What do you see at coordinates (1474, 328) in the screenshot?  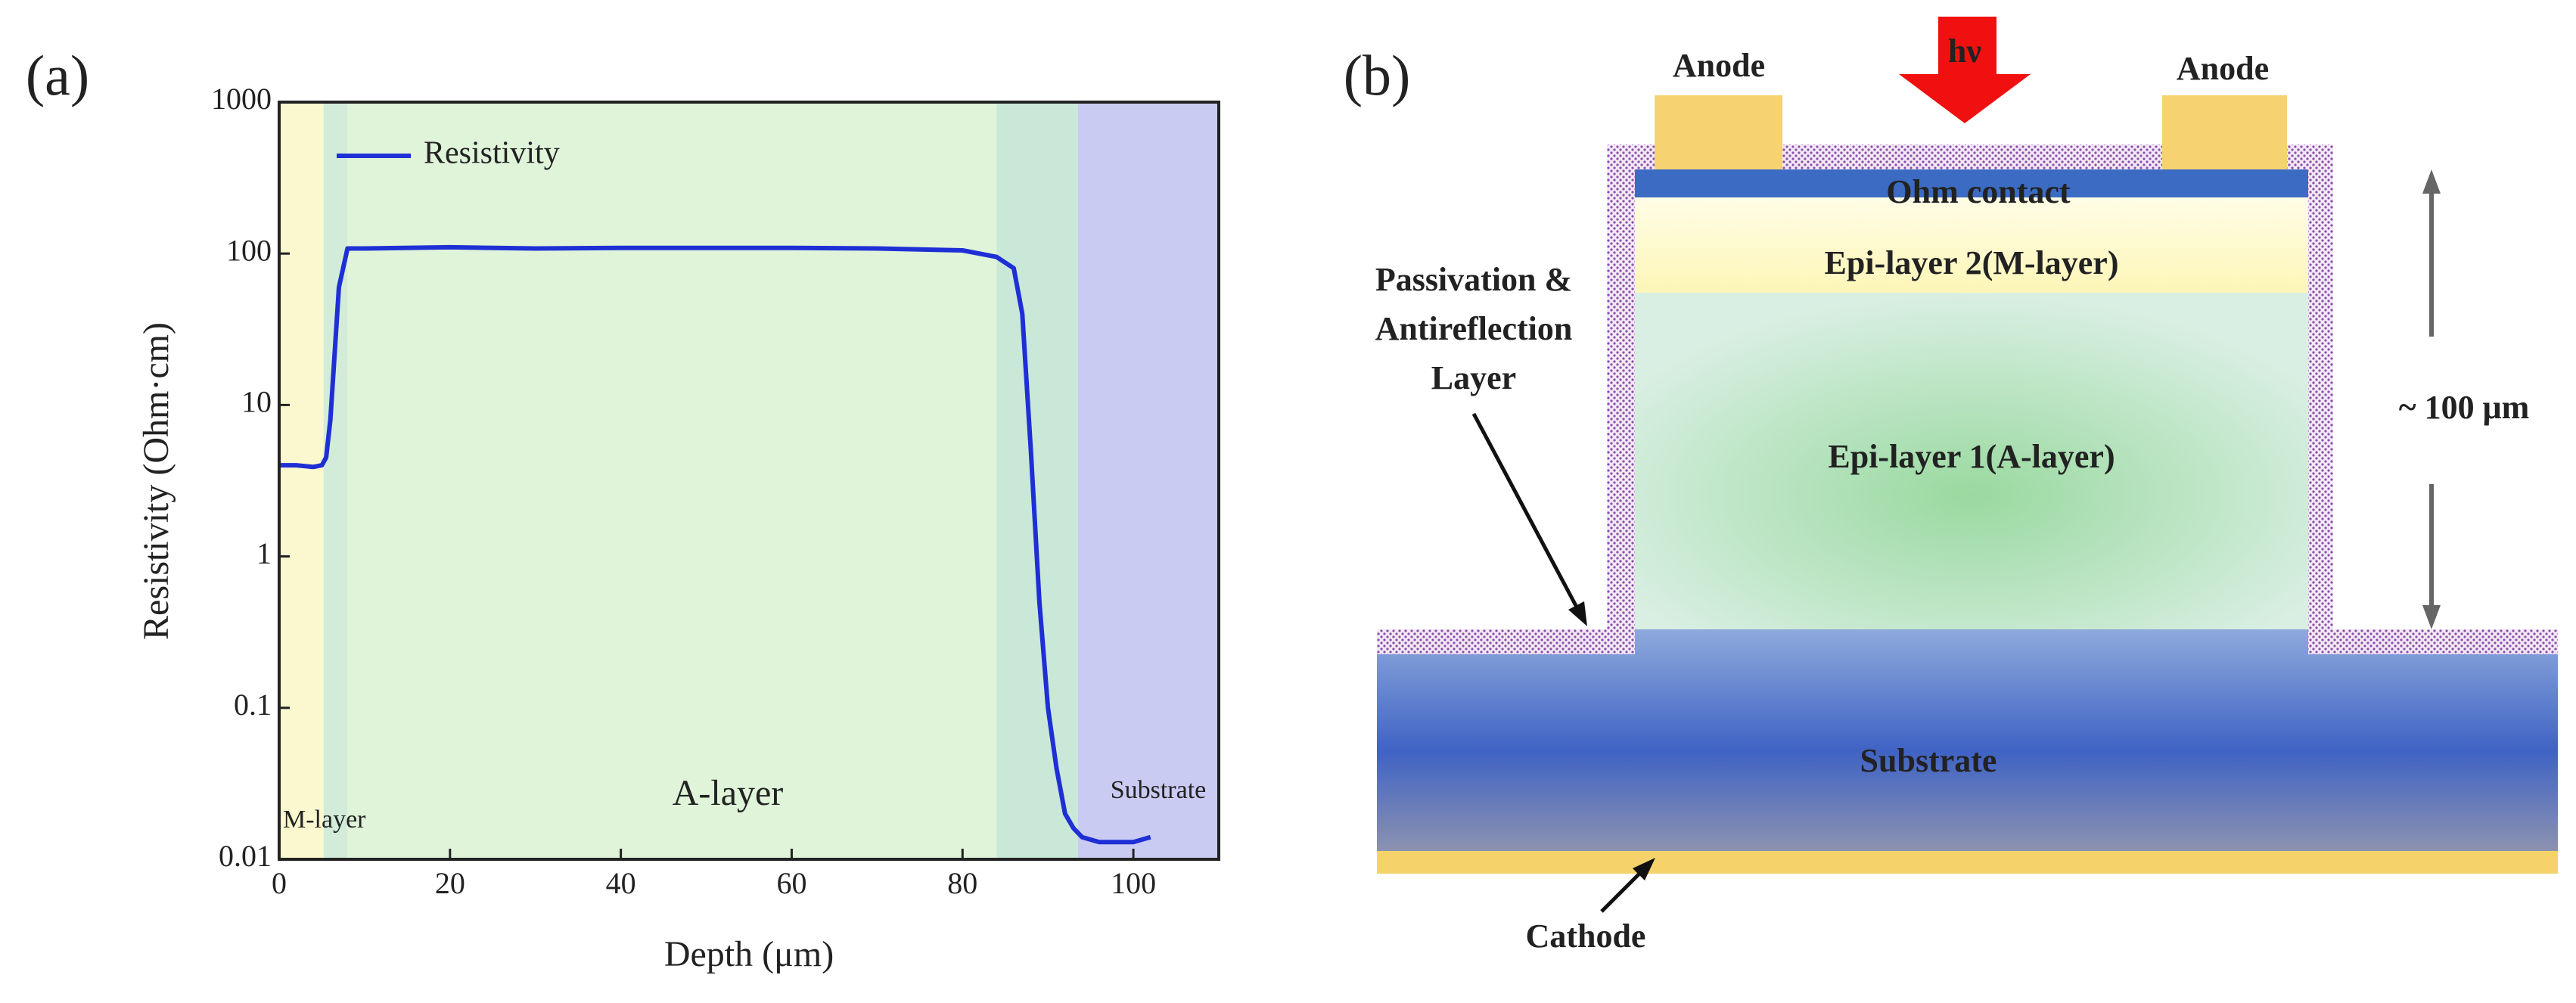 I see `passivation-label: Antireflection` at bounding box center [1474, 328].